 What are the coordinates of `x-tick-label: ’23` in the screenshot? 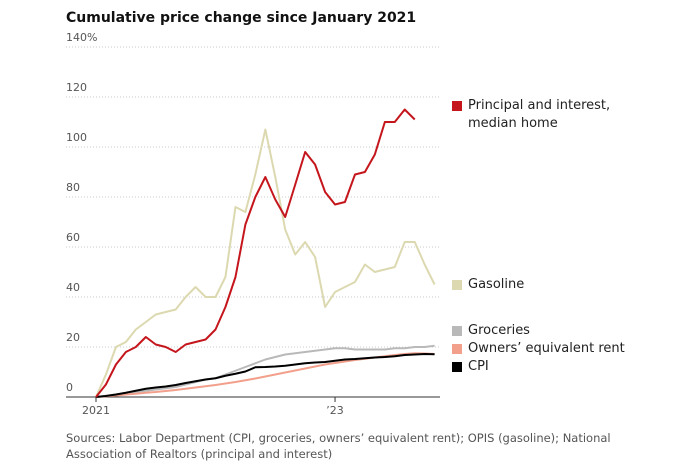 It's located at (335, 410).